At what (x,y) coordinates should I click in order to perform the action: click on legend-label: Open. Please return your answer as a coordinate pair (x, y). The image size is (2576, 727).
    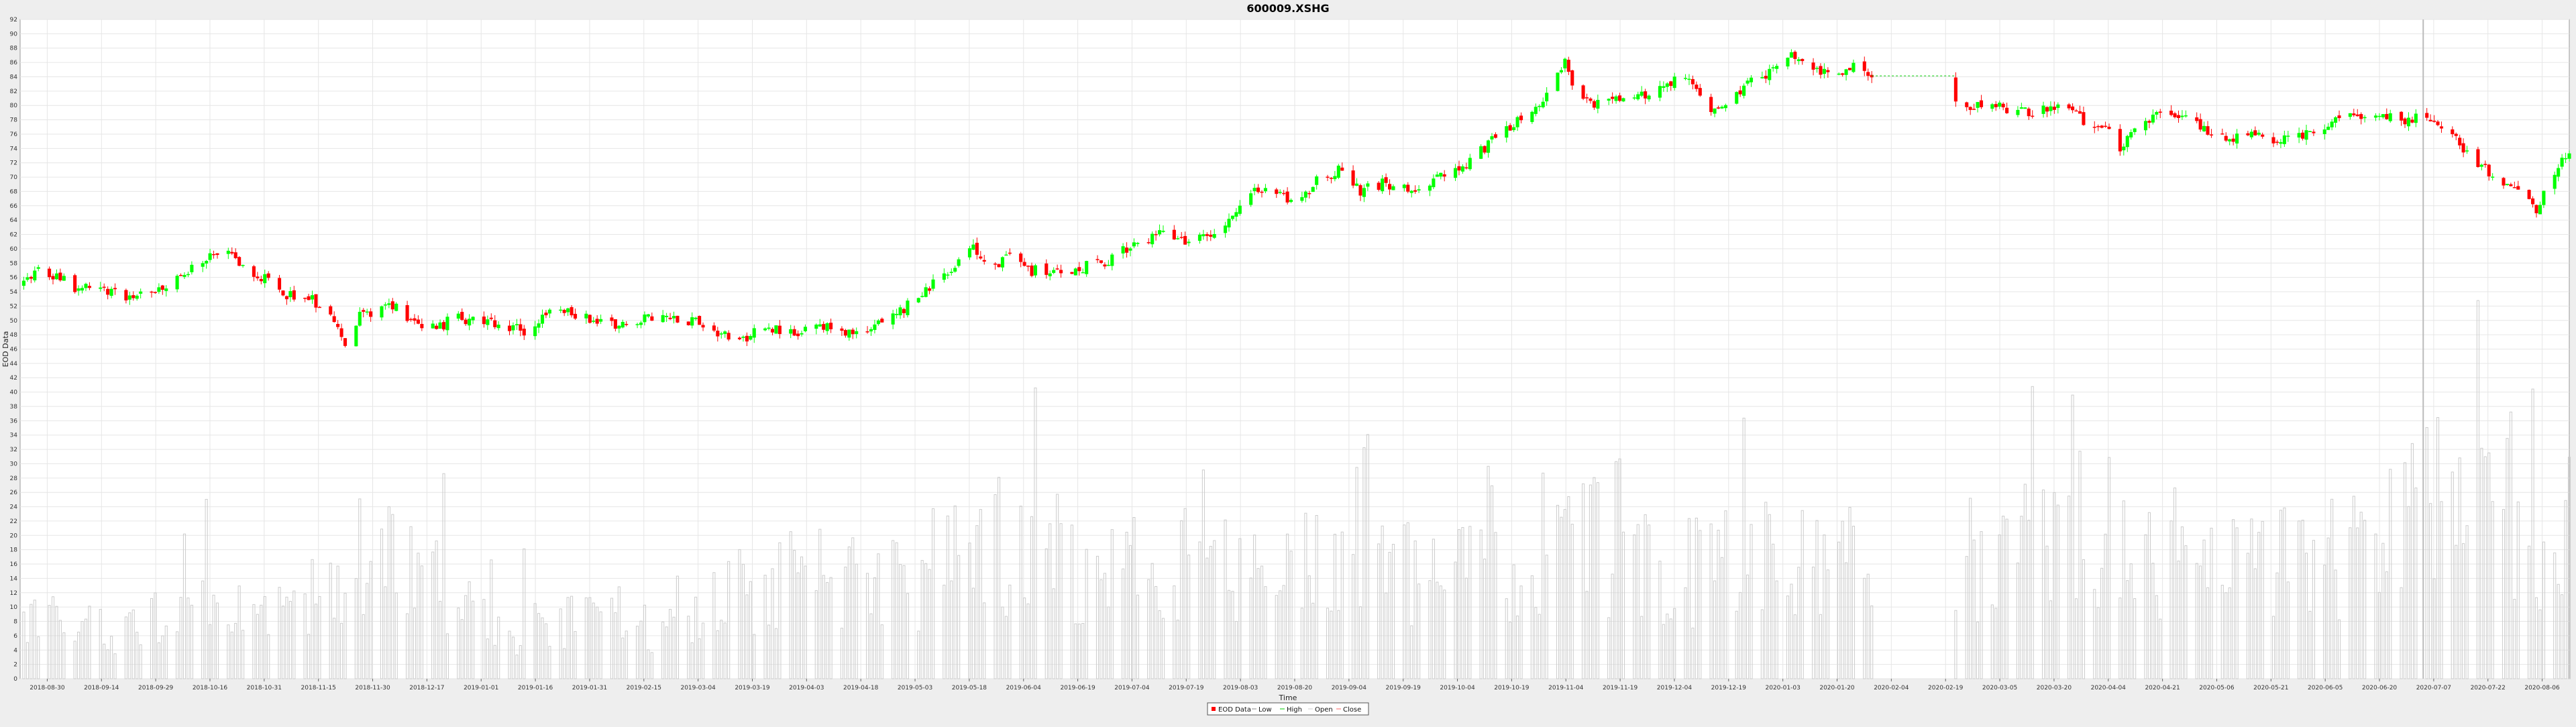
    Looking at the image, I should click on (1324, 710).